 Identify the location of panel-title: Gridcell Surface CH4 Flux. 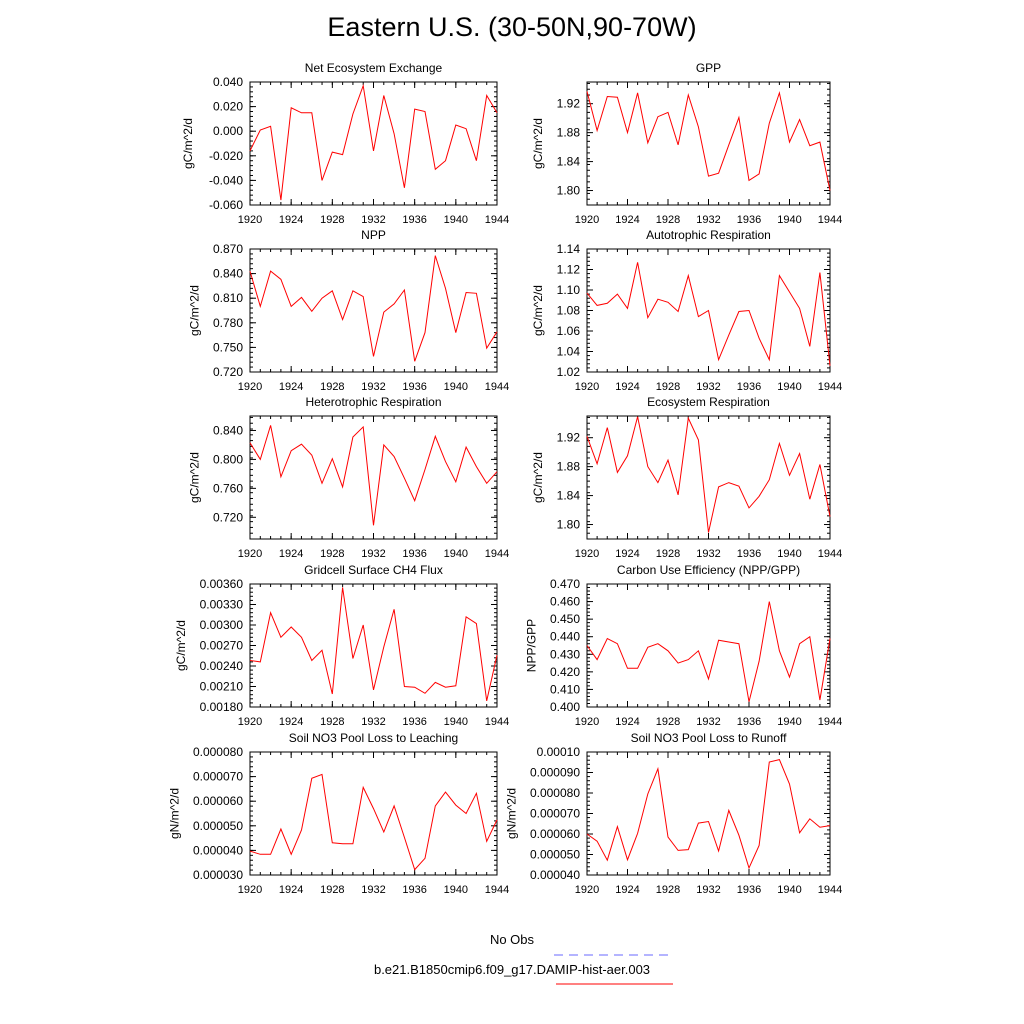
(373, 570).